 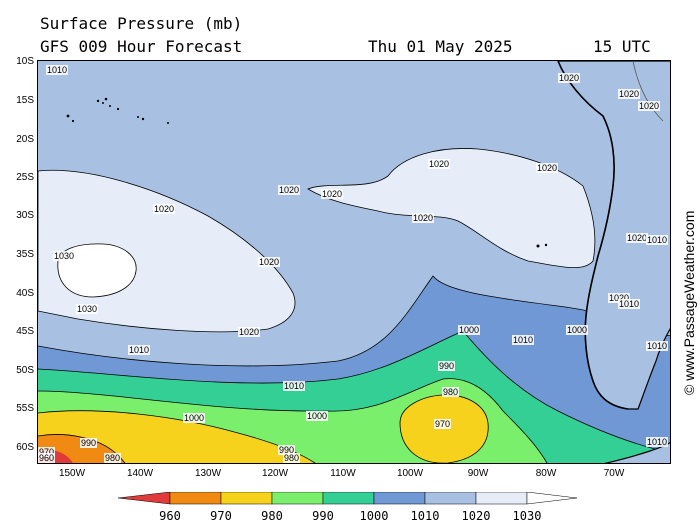 What do you see at coordinates (47, 458) in the screenshot?
I see `isobar-label: 960` at bounding box center [47, 458].